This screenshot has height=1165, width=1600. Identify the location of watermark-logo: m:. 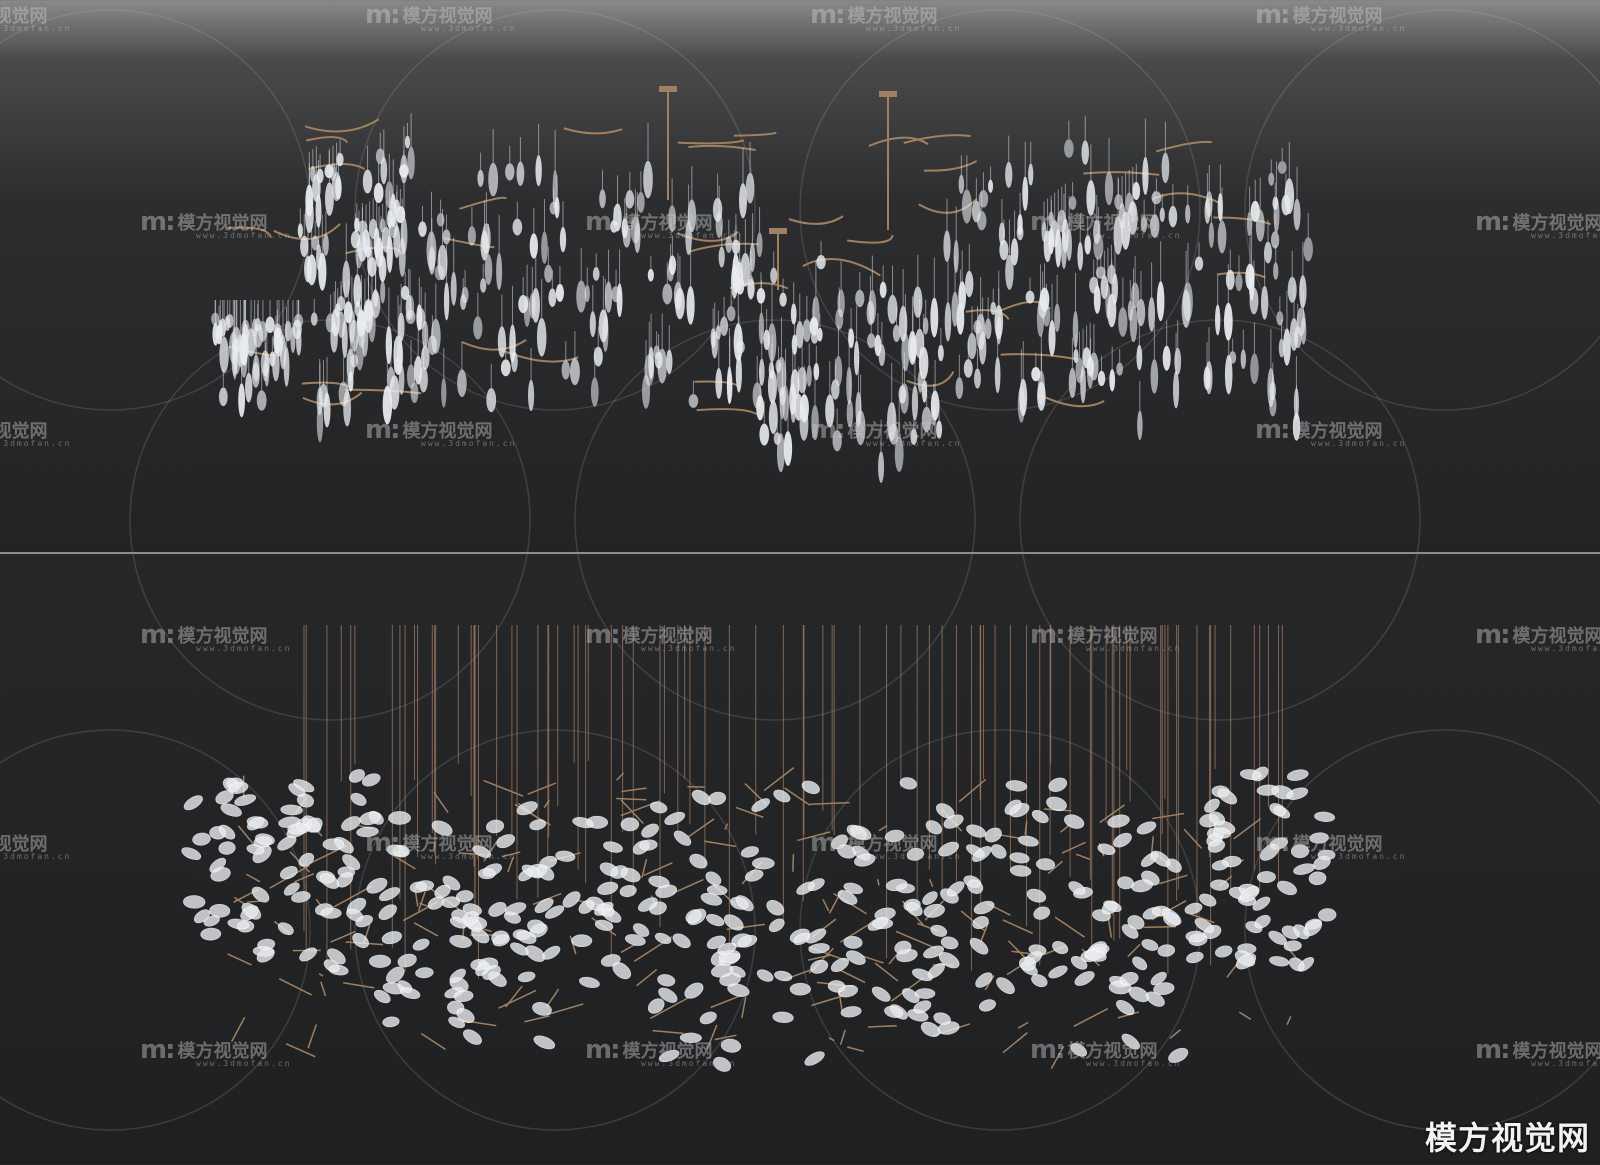
(157, 222).